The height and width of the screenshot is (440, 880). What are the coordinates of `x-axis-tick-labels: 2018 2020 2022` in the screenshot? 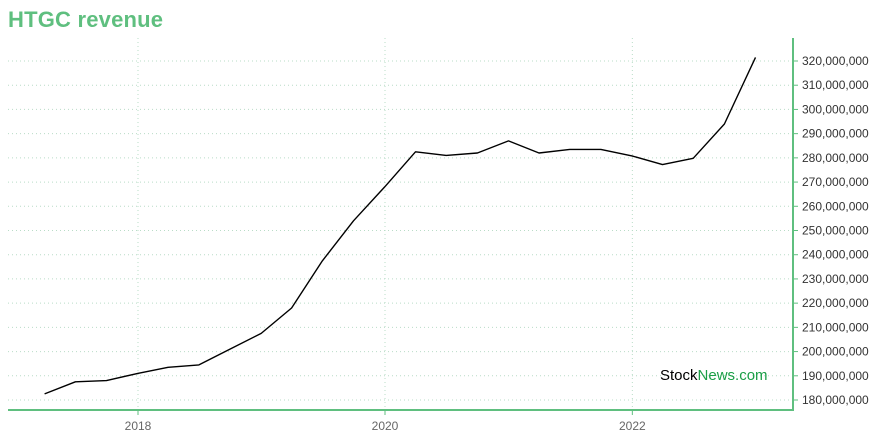 It's located at (385, 426).